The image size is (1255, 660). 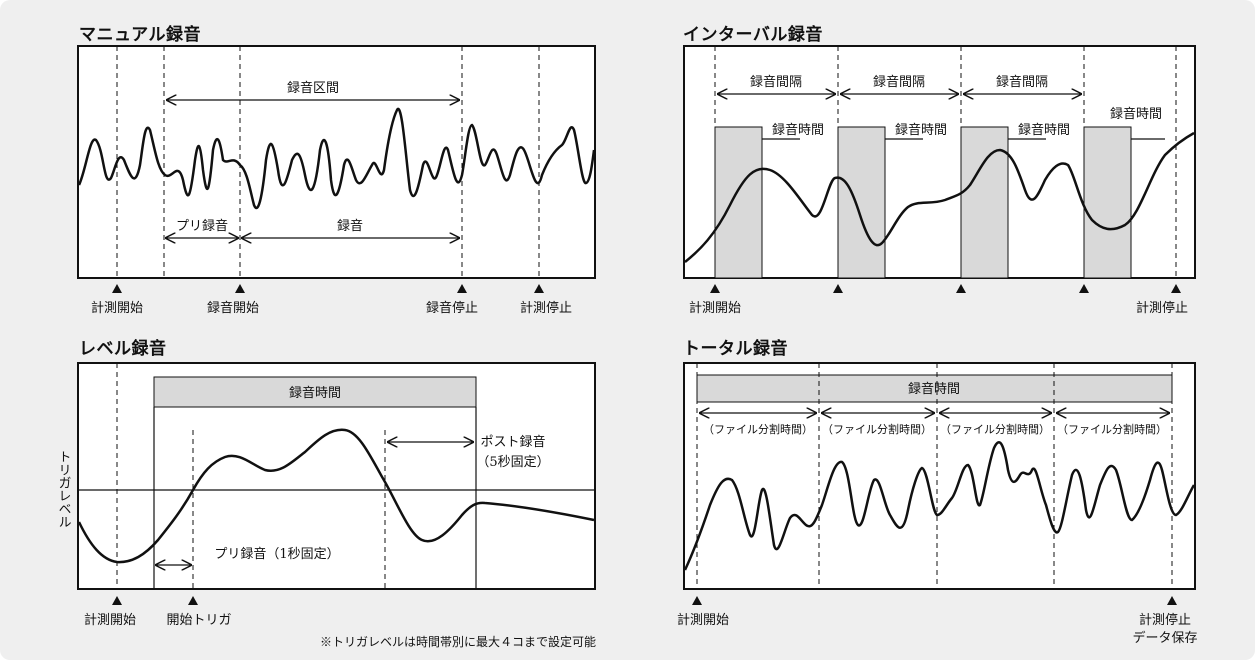 I want to click on manual-section-label: 録音区間, so click(x=313, y=88).